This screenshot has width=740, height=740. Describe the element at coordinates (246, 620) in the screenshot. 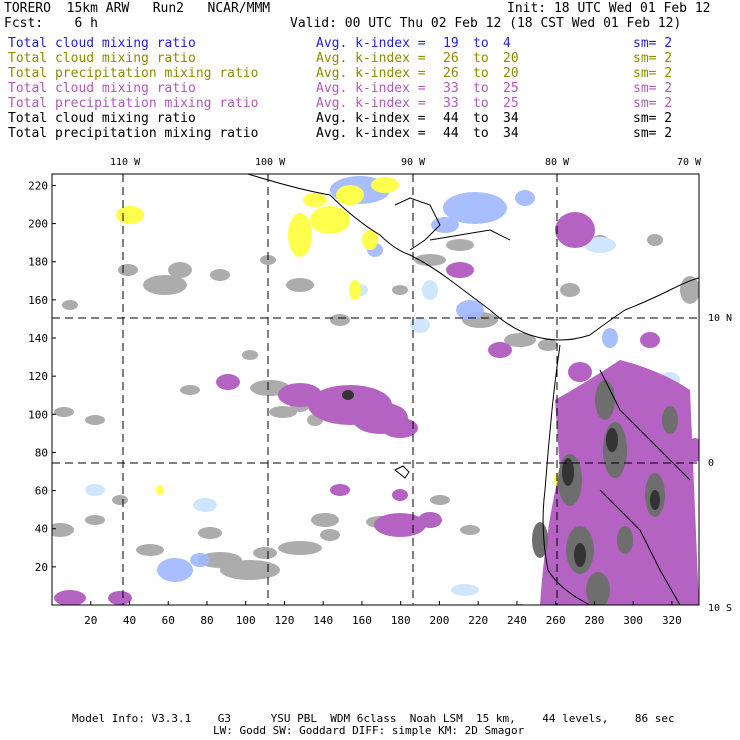

I see `x-tick-label: 100` at that location.